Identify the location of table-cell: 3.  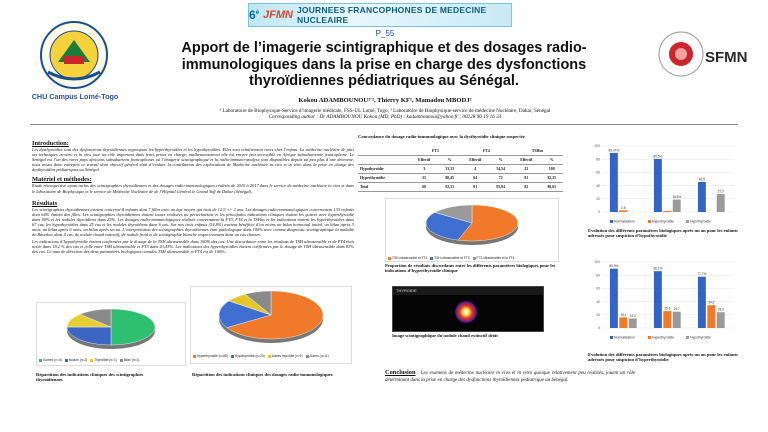
(424, 169).